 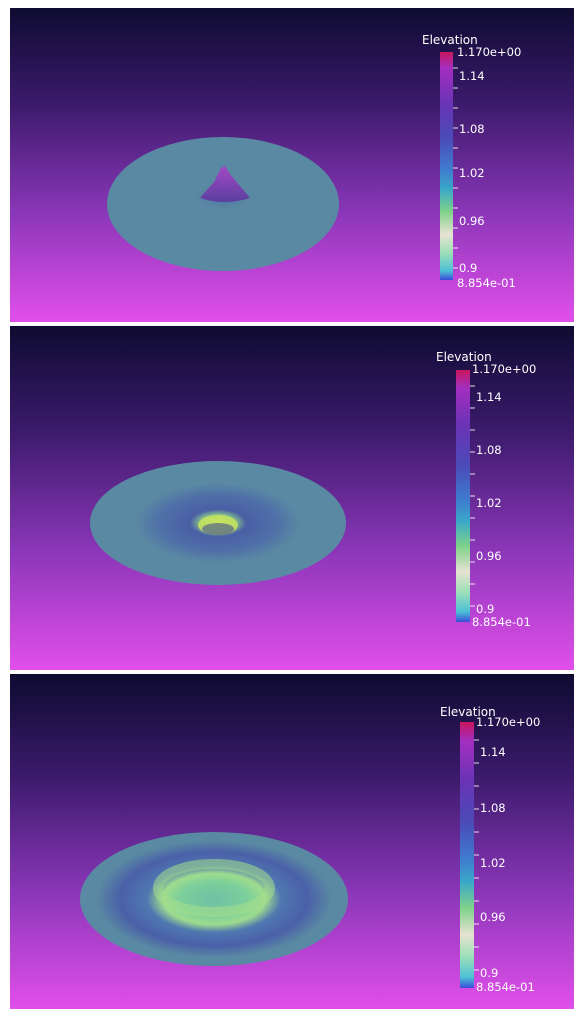 What do you see at coordinates (225, 184) in the screenshot?
I see `elevation-peak` at bounding box center [225, 184].